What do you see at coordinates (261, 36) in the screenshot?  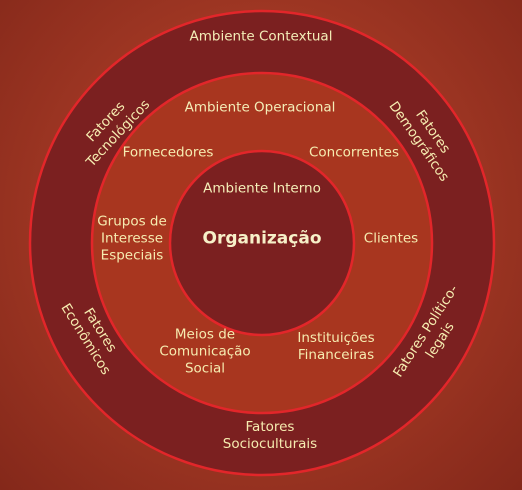 I see `outer-ring-title: Ambiente Contextual` at bounding box center [261, 36].